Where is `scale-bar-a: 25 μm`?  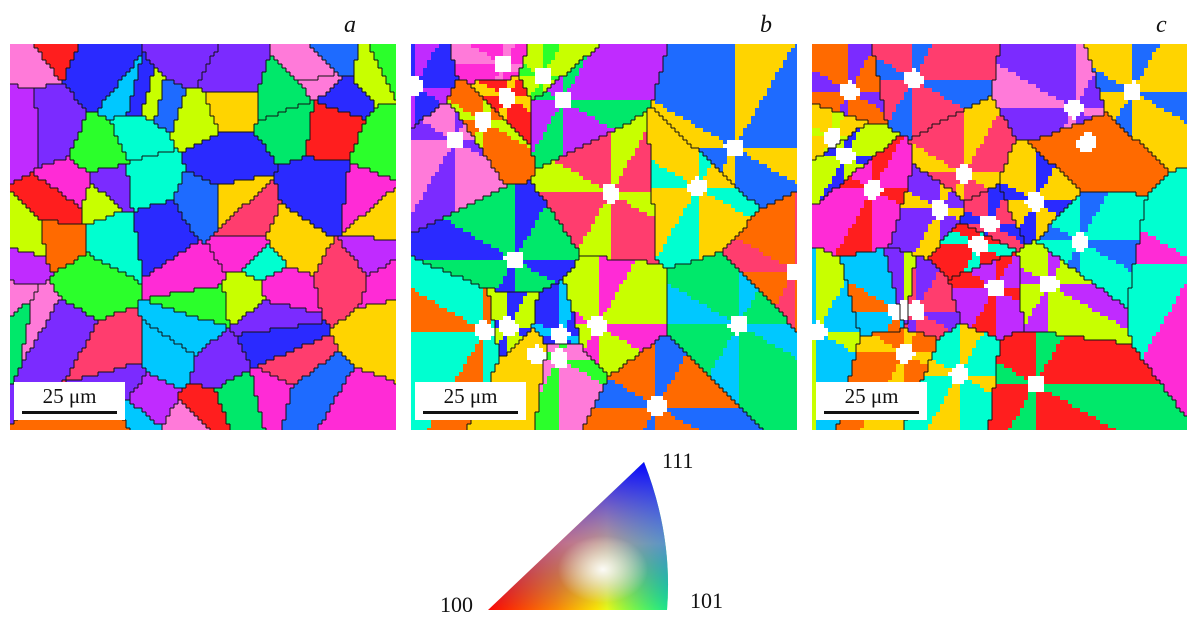
scale-bar-a: 25 μm is located at coordinates (69, 401).